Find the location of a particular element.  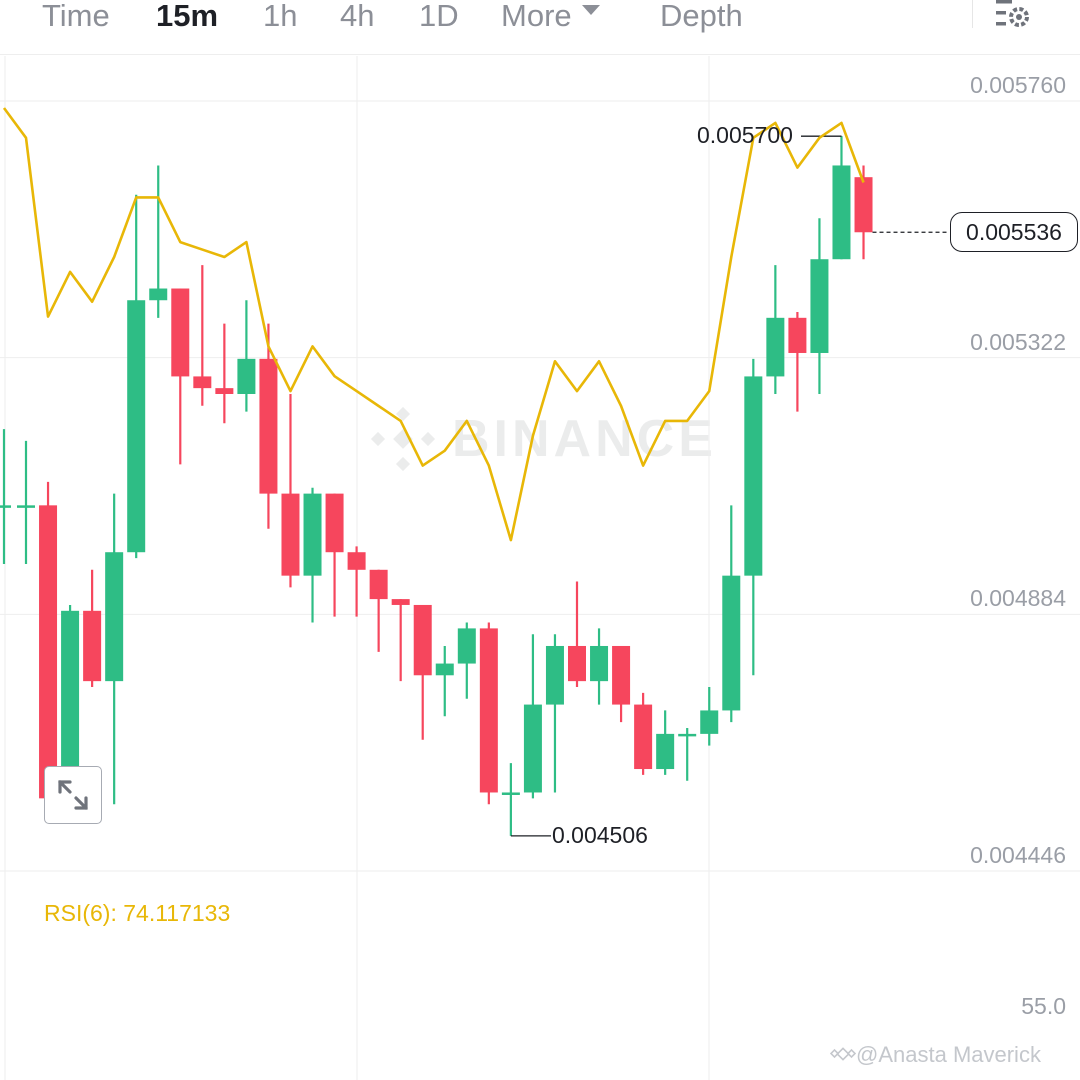

price-axis-label: 0.005322 is located at coordinates (1018, 342).